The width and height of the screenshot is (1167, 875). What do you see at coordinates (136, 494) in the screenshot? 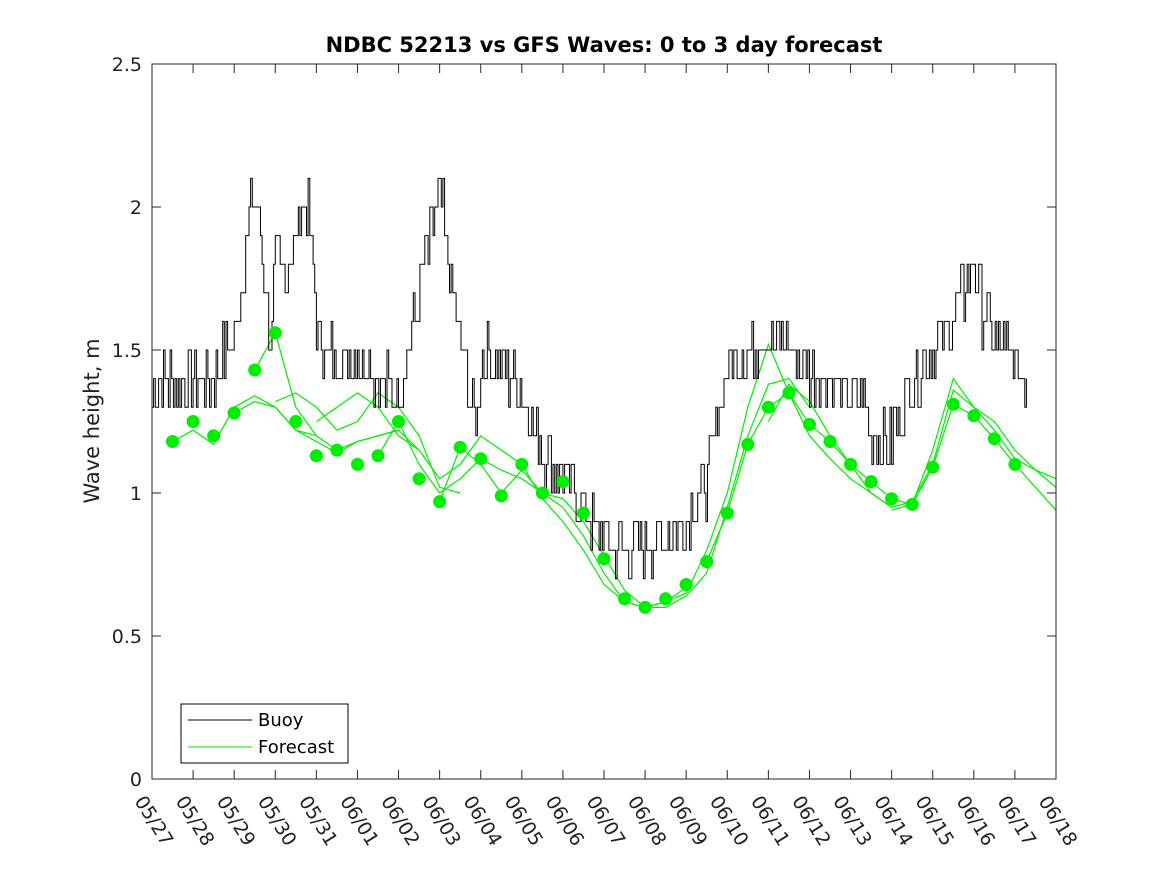
I see `y-tick-label: 1` at bounding box center [136, 494].